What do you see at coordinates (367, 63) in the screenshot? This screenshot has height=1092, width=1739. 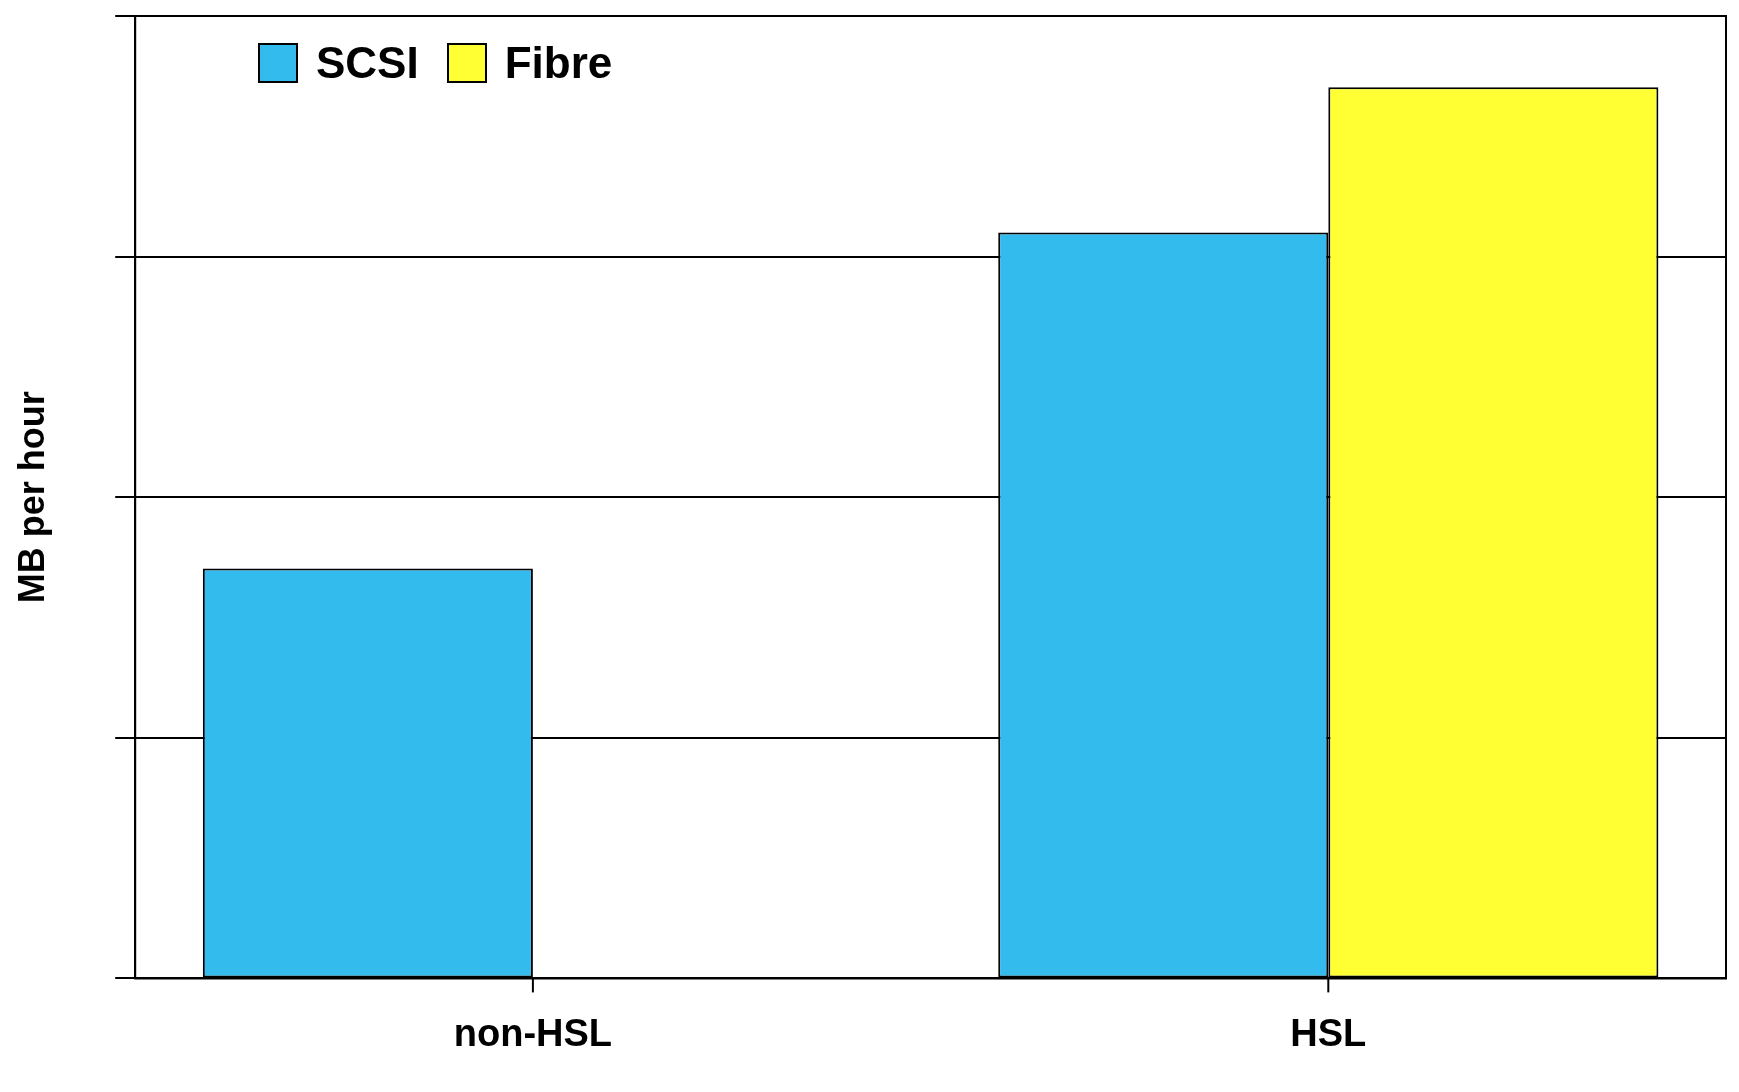 I see `legend-label: SCSI` at bounding box center [367, 63].